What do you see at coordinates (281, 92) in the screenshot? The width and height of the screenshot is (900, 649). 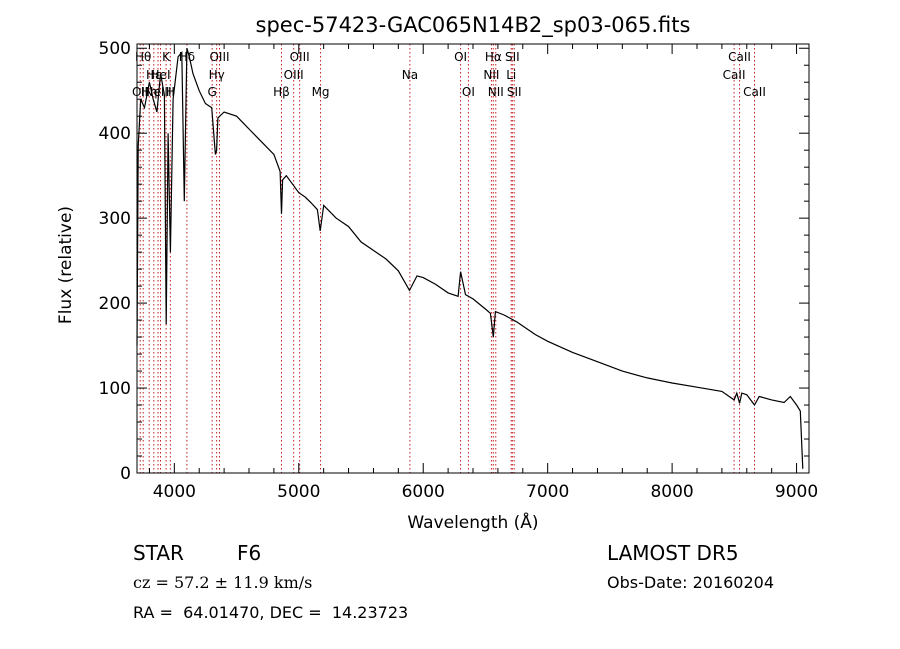 I see `spectral-line-label: Hβ` at bounding box center [281, 92].